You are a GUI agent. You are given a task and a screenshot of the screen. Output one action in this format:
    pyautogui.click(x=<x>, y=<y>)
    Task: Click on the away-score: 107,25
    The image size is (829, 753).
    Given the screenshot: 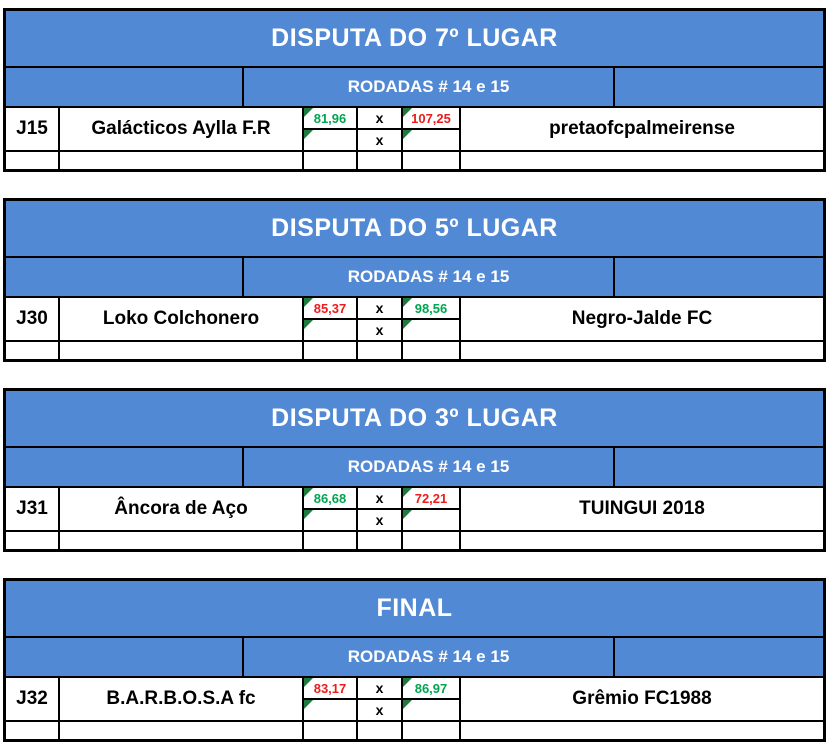 What is the action you would take?
    pyautogui.click(x=431, y=118)
    